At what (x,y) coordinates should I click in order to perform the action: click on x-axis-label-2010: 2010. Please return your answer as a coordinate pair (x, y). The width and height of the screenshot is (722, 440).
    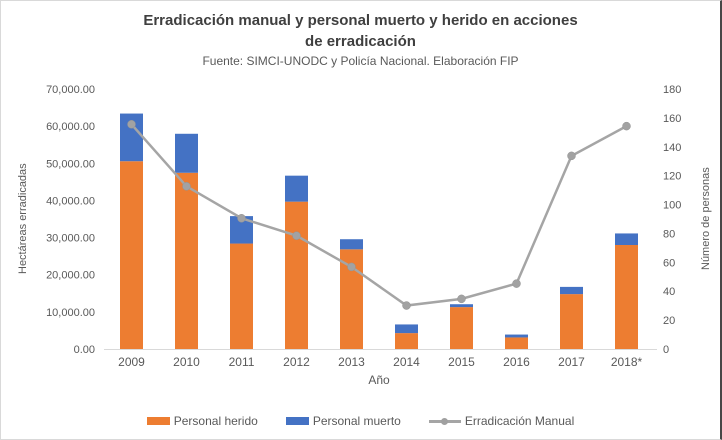
    Looking at the image, I should click on (186, 362).